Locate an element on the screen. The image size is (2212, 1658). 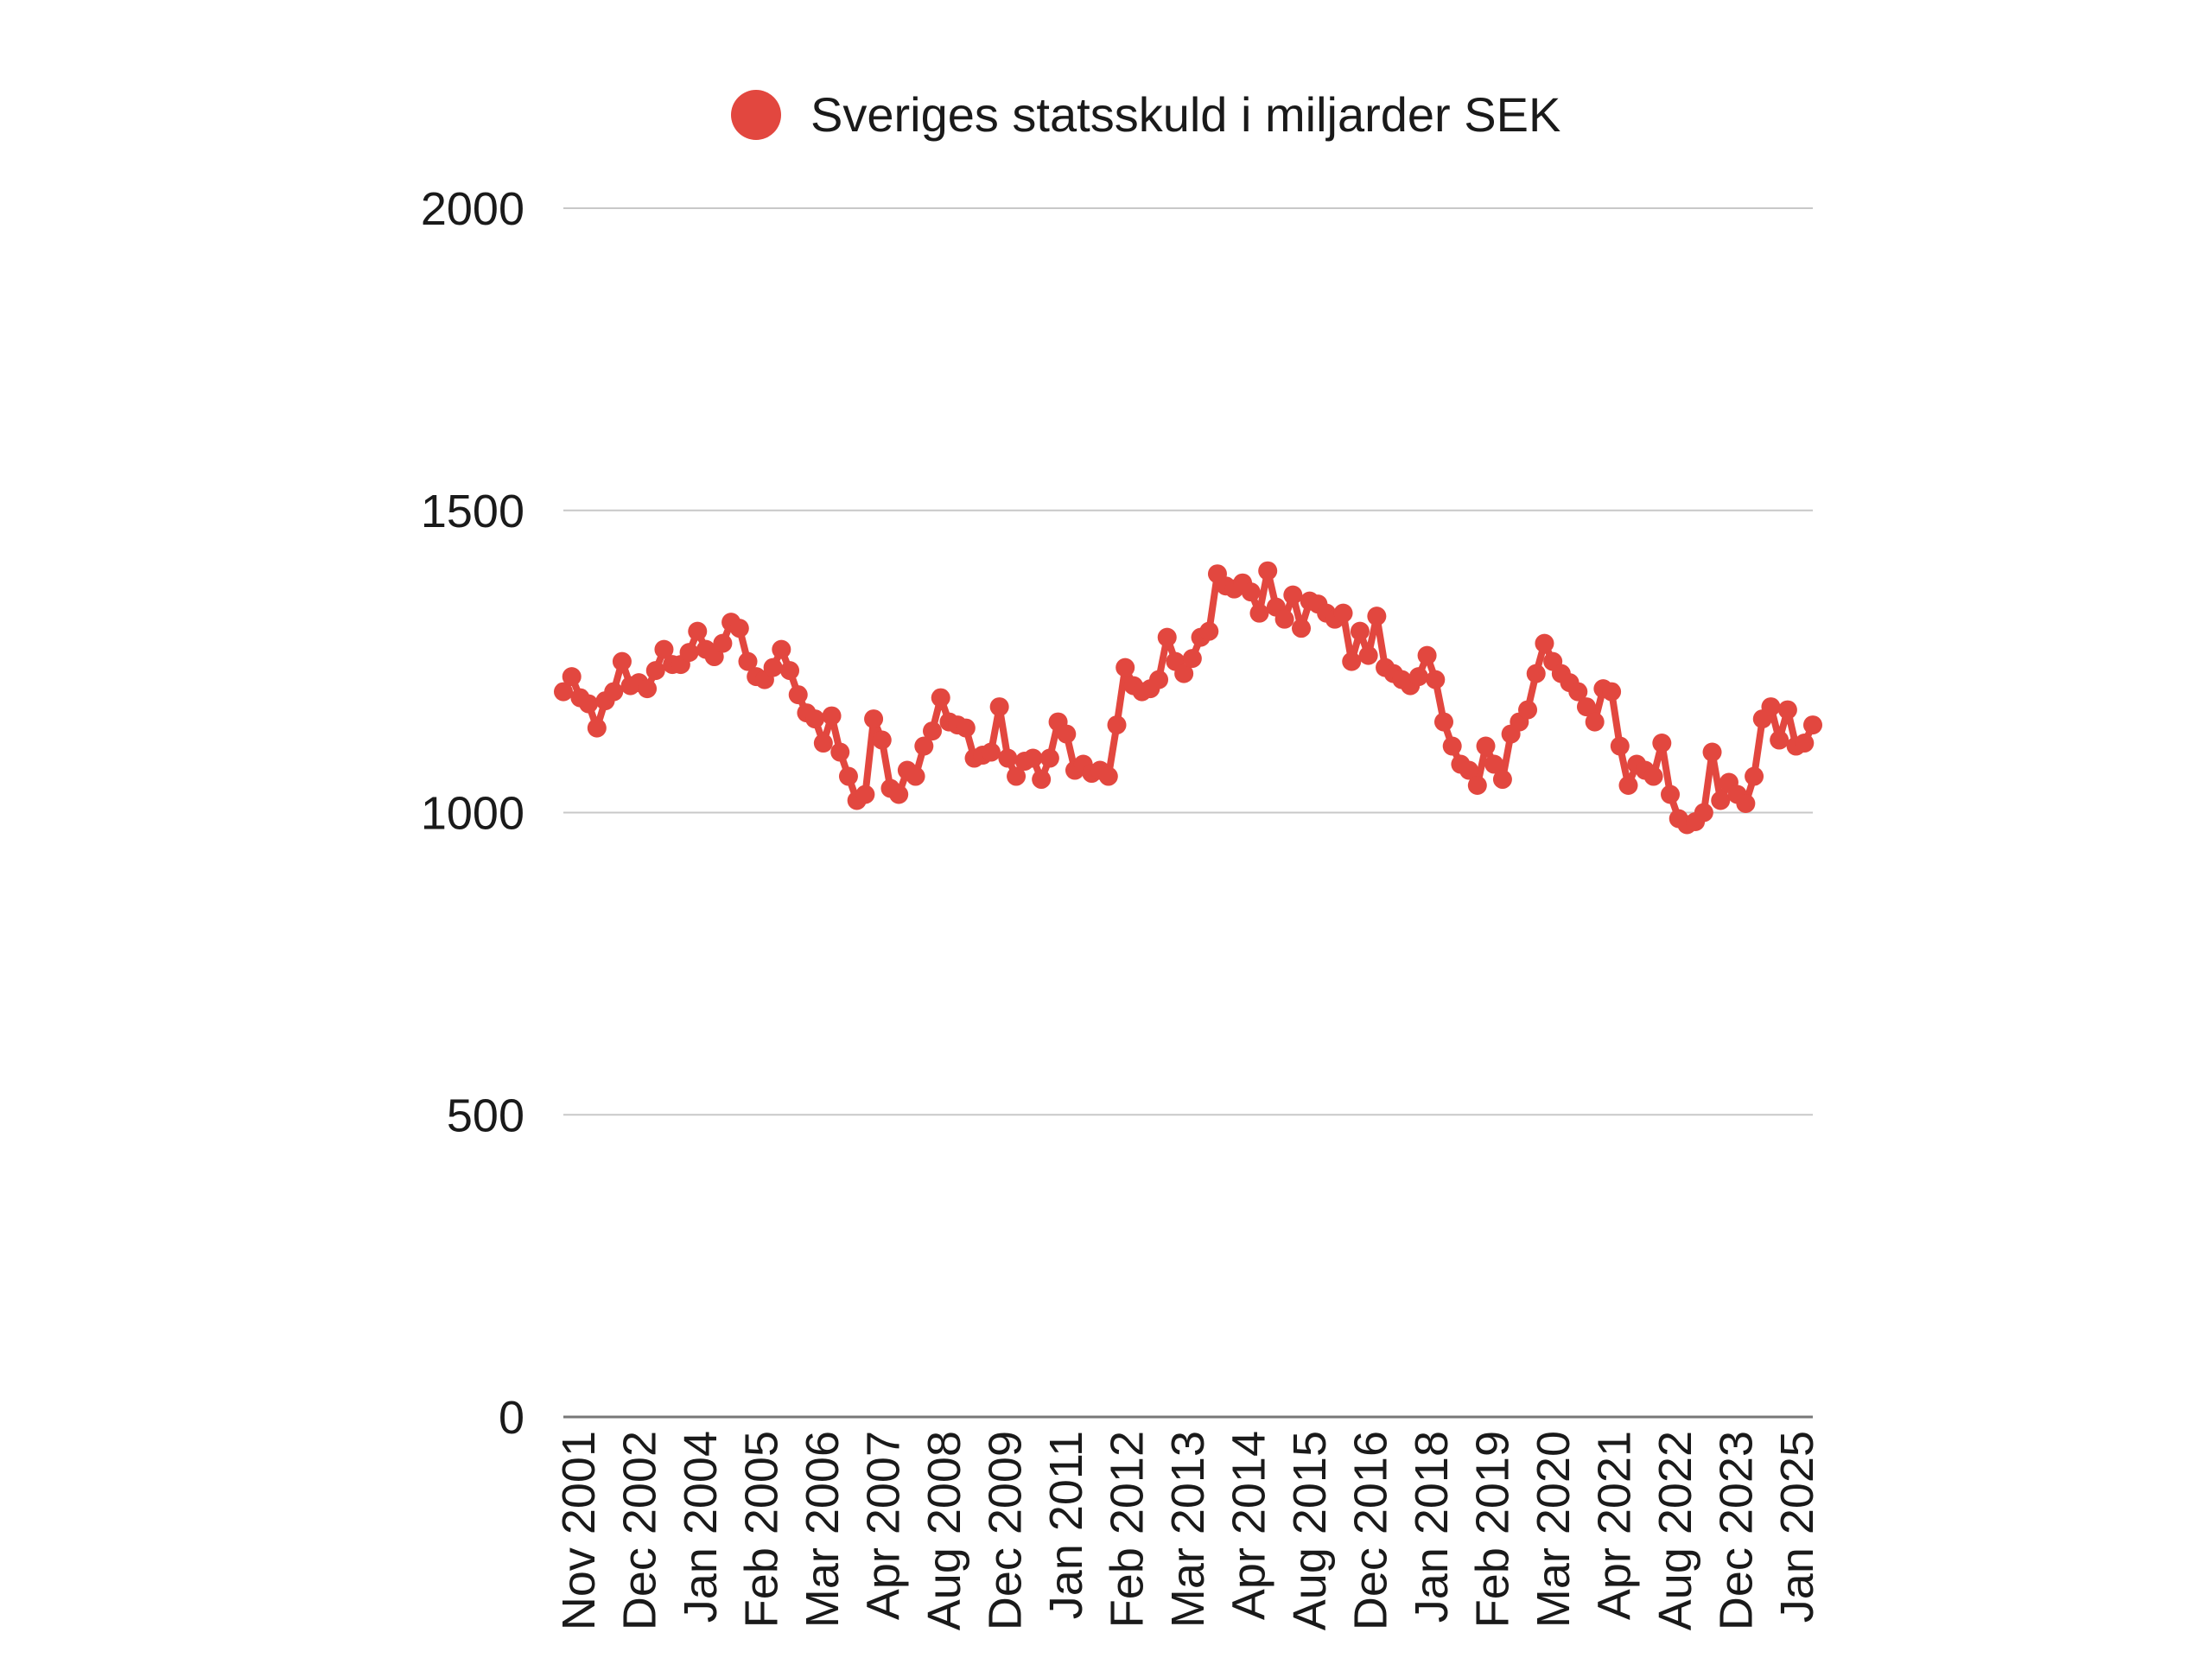
x-tick-label: Nov 2001 is located at coordinates (579, 1530).